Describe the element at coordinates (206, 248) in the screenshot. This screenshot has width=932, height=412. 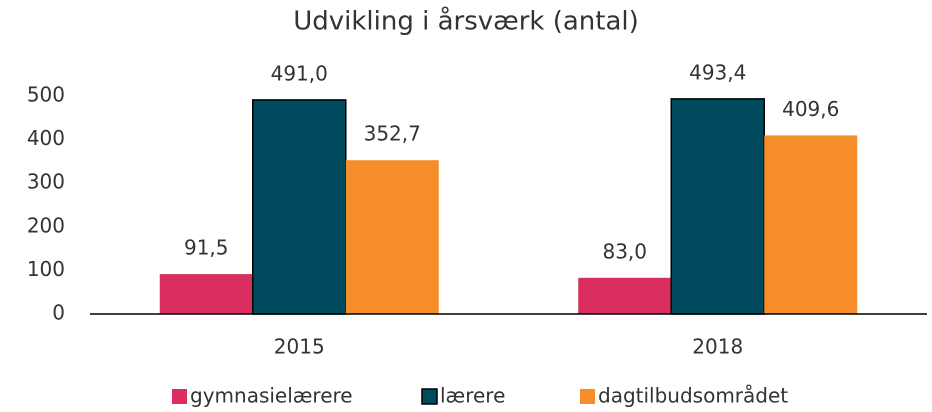
I see `value-label: 91,5` at that location.